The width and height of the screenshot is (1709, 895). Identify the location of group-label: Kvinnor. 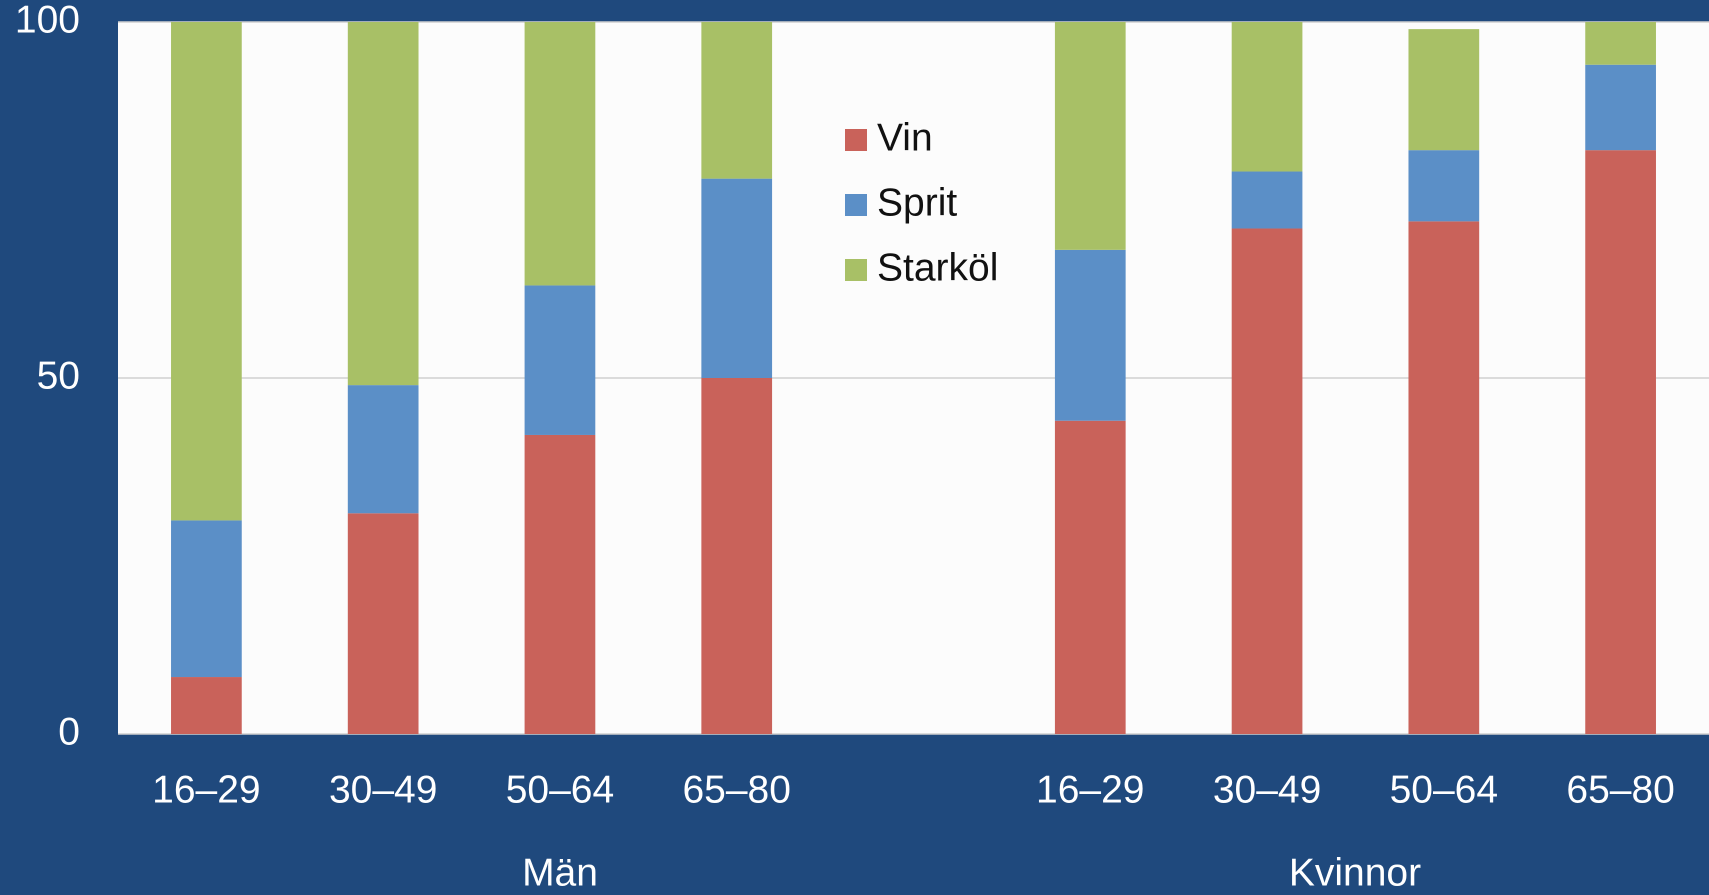
(1355, 872).